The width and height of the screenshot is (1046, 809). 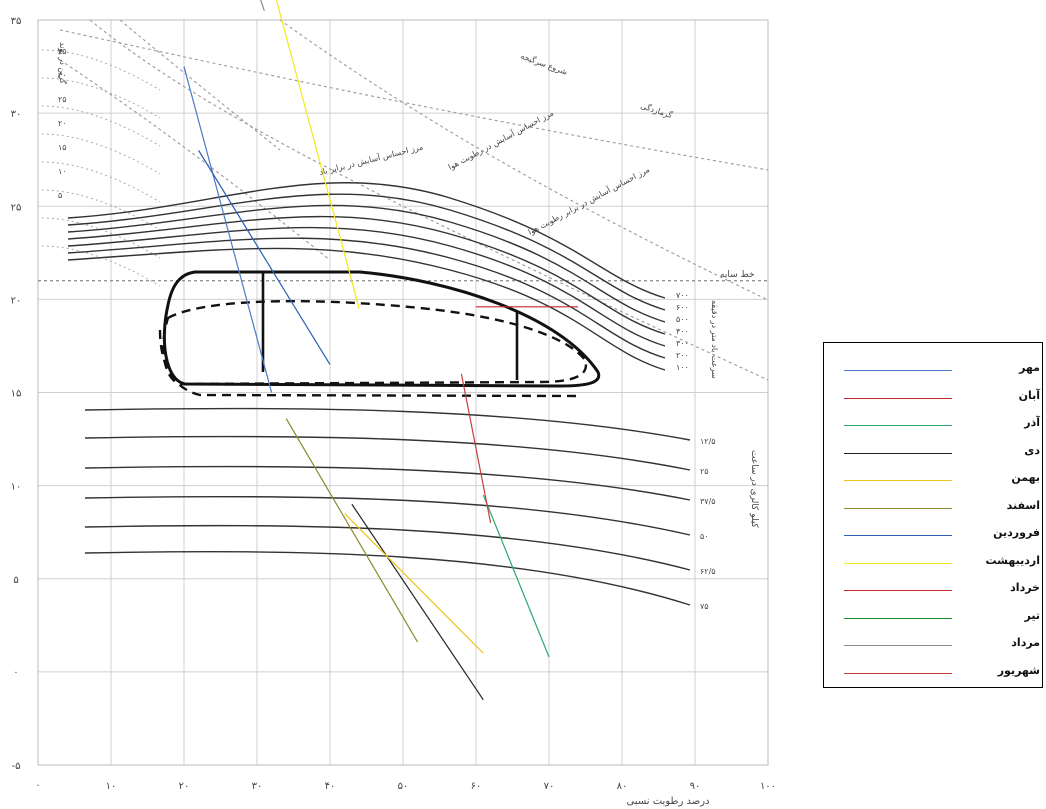 What do you see at coordinates (708, 571) in the screenshot?
I see `radiation-value: ۶۲/۵` at bounding box center [708, 571].